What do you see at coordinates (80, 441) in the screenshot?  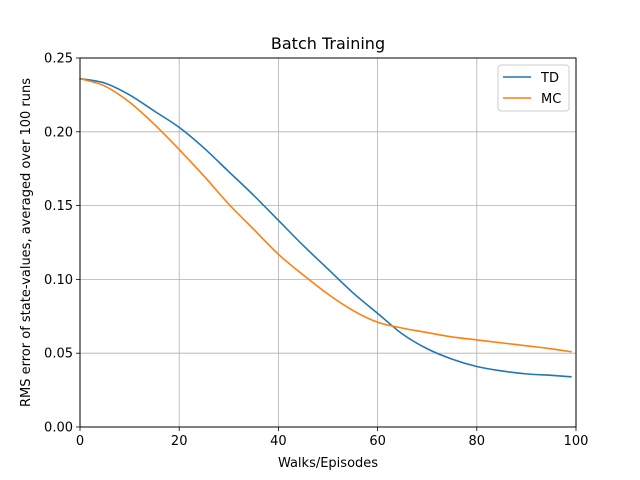 I see `x-tick-label: 0` at bounding box center [80, 441].